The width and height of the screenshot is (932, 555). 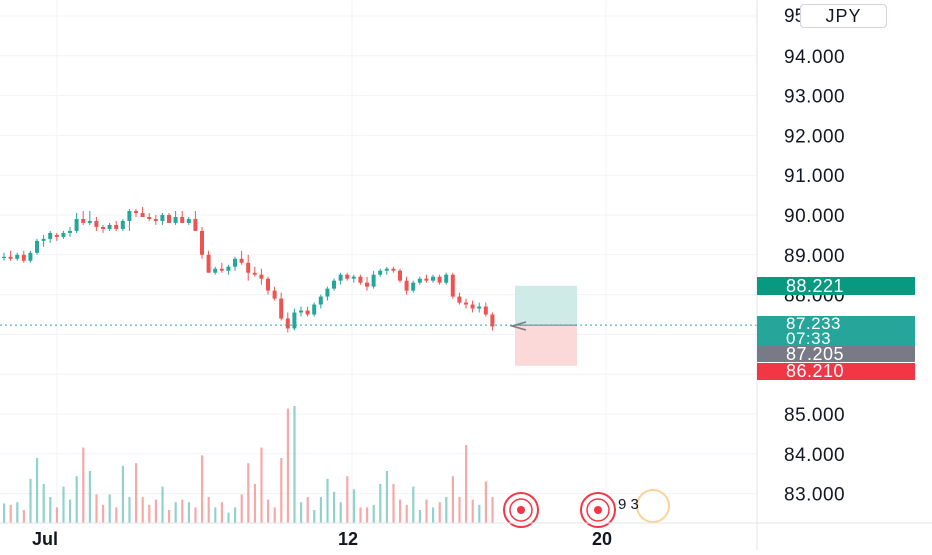 What do you see at coordinates (814, 176) in the screenshot?
I see `price-axis-label: 91.000` at bounding box center [814, 176].